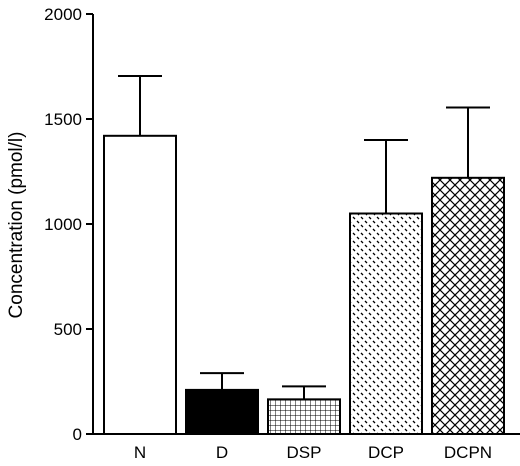 The width and height of the screenshot is (520, 466). I want to click on error-bar-DCP, so click(386, 176).